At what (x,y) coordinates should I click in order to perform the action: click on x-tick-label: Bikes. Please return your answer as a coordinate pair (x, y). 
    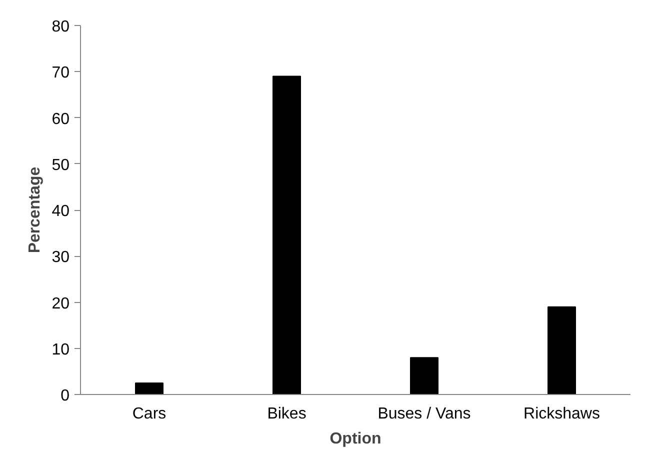
    Looking at the image, I should click on (286, 414).